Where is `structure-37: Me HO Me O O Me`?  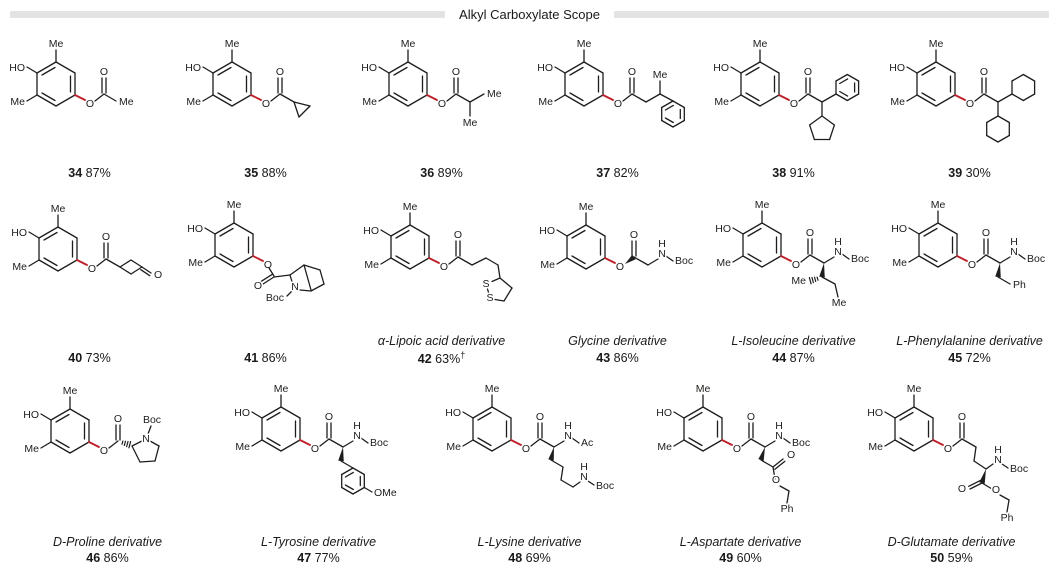
structure-37: Me HO Me O O Me is located at coordinates (610, 82).